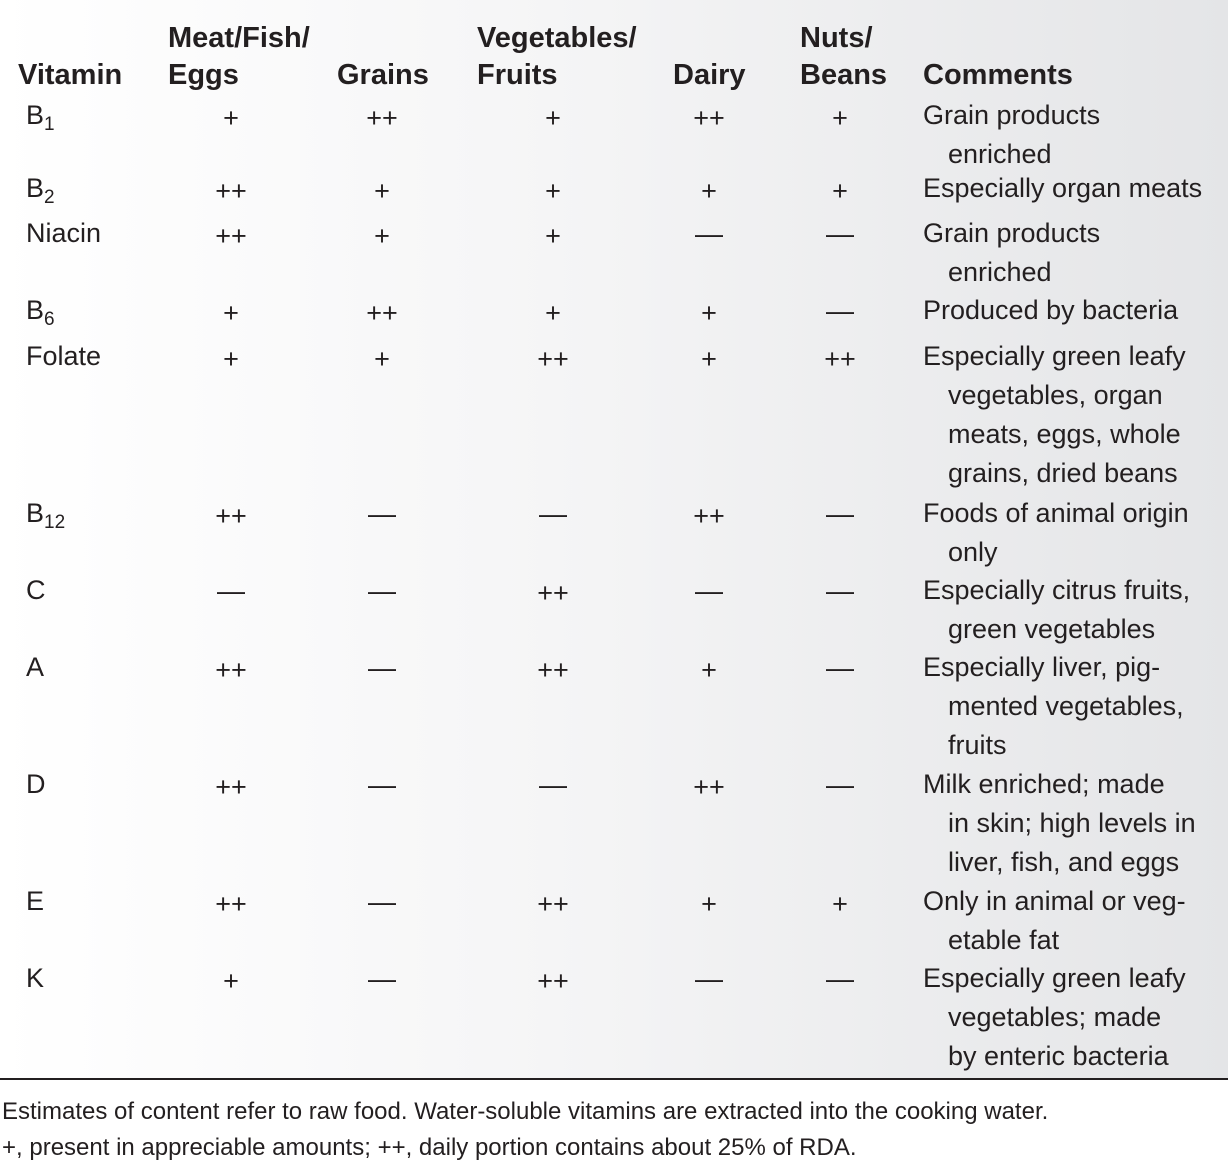 The height and width of the screenshot is (1166, 1228). I want to click on vitamin-name: E, so click(35, 901).